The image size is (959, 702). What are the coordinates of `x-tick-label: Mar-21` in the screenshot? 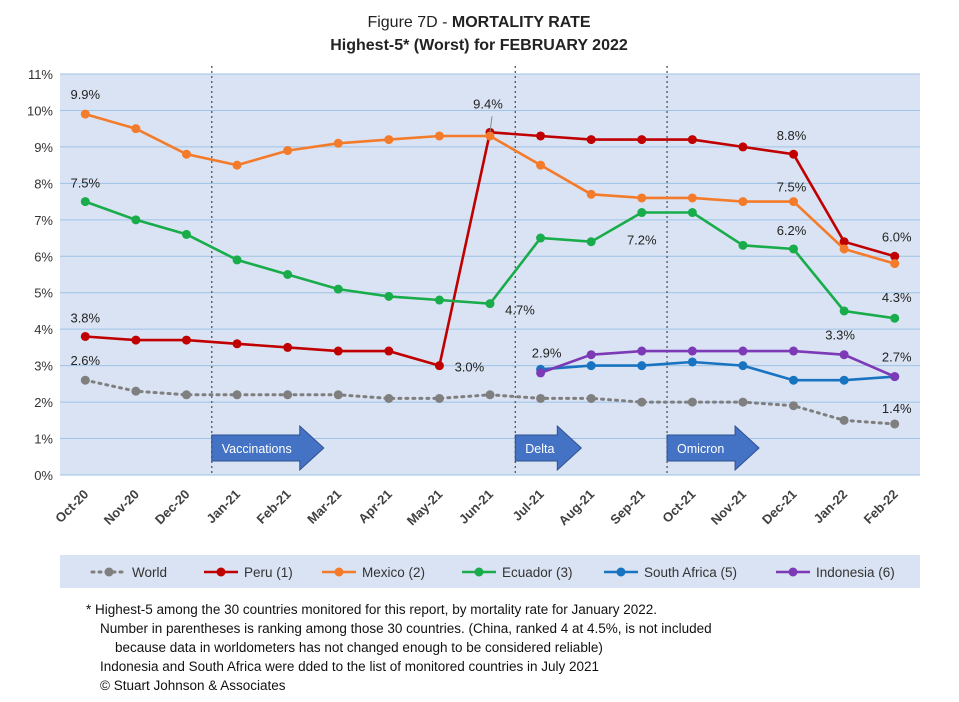 It's located at (324, 507).